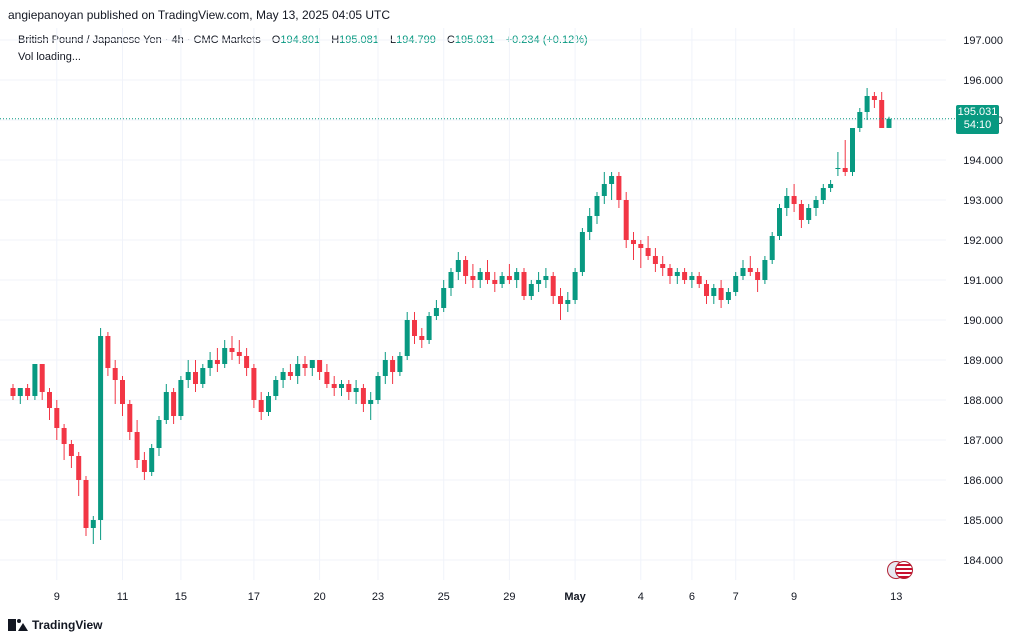  I want to click on price-tick-label: 186.000, so click(983, 481).